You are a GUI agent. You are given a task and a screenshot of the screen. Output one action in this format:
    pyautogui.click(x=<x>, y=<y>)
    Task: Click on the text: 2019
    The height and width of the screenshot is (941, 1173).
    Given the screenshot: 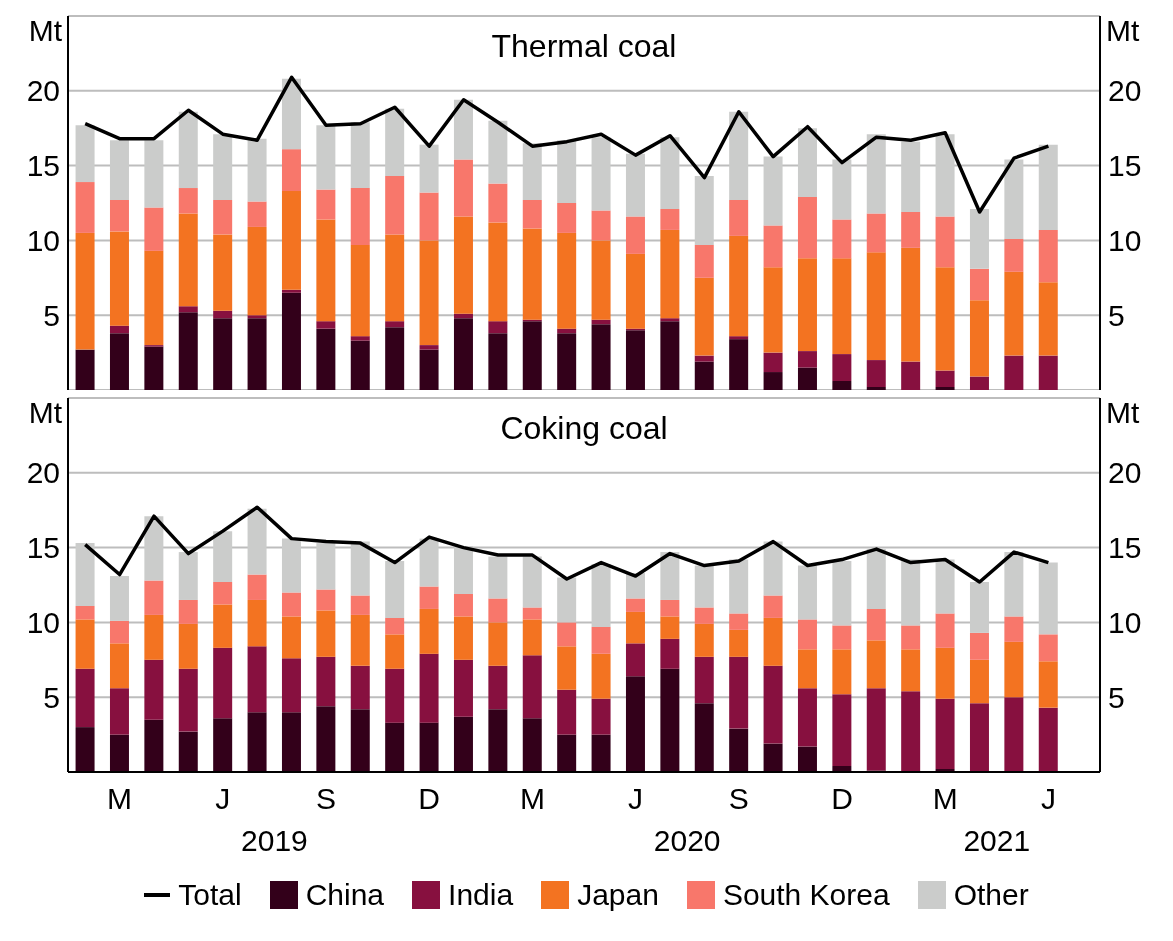 What is the action you would take?
    pyautogui.click(x=274, y=841)
    